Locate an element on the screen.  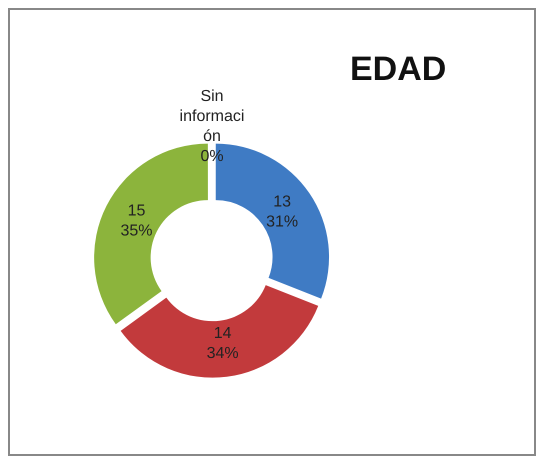
data-label: 35% is located at coordinates (136, 231).